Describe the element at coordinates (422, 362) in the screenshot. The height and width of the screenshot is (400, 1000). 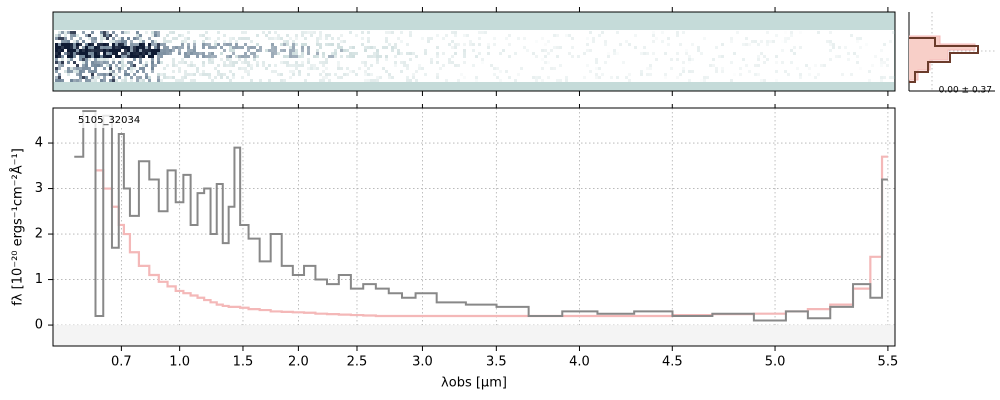
I see `x-tick-label: 3.0` at that location.